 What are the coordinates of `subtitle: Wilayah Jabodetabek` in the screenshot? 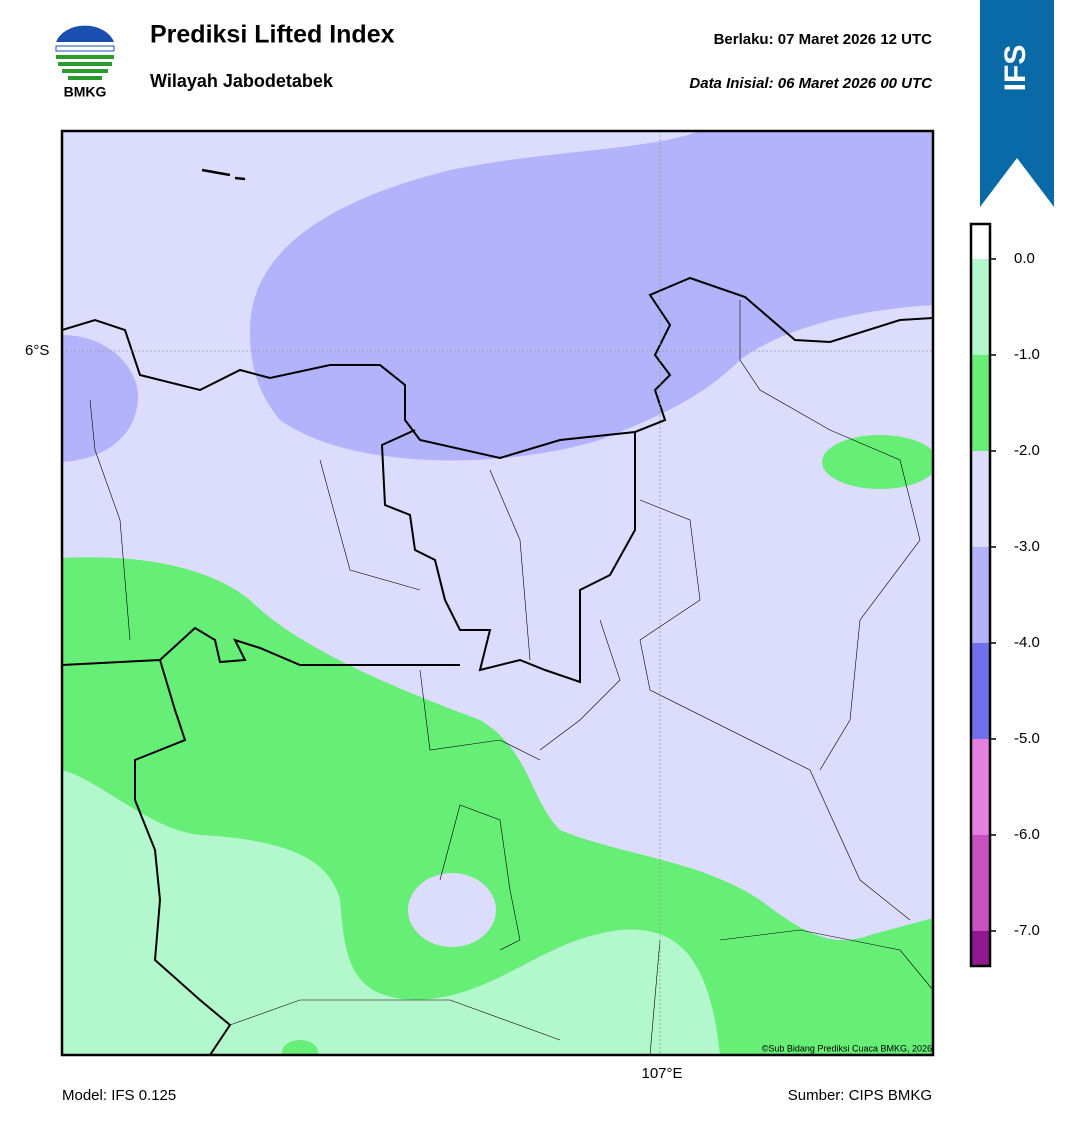 It's located at (242, 81).